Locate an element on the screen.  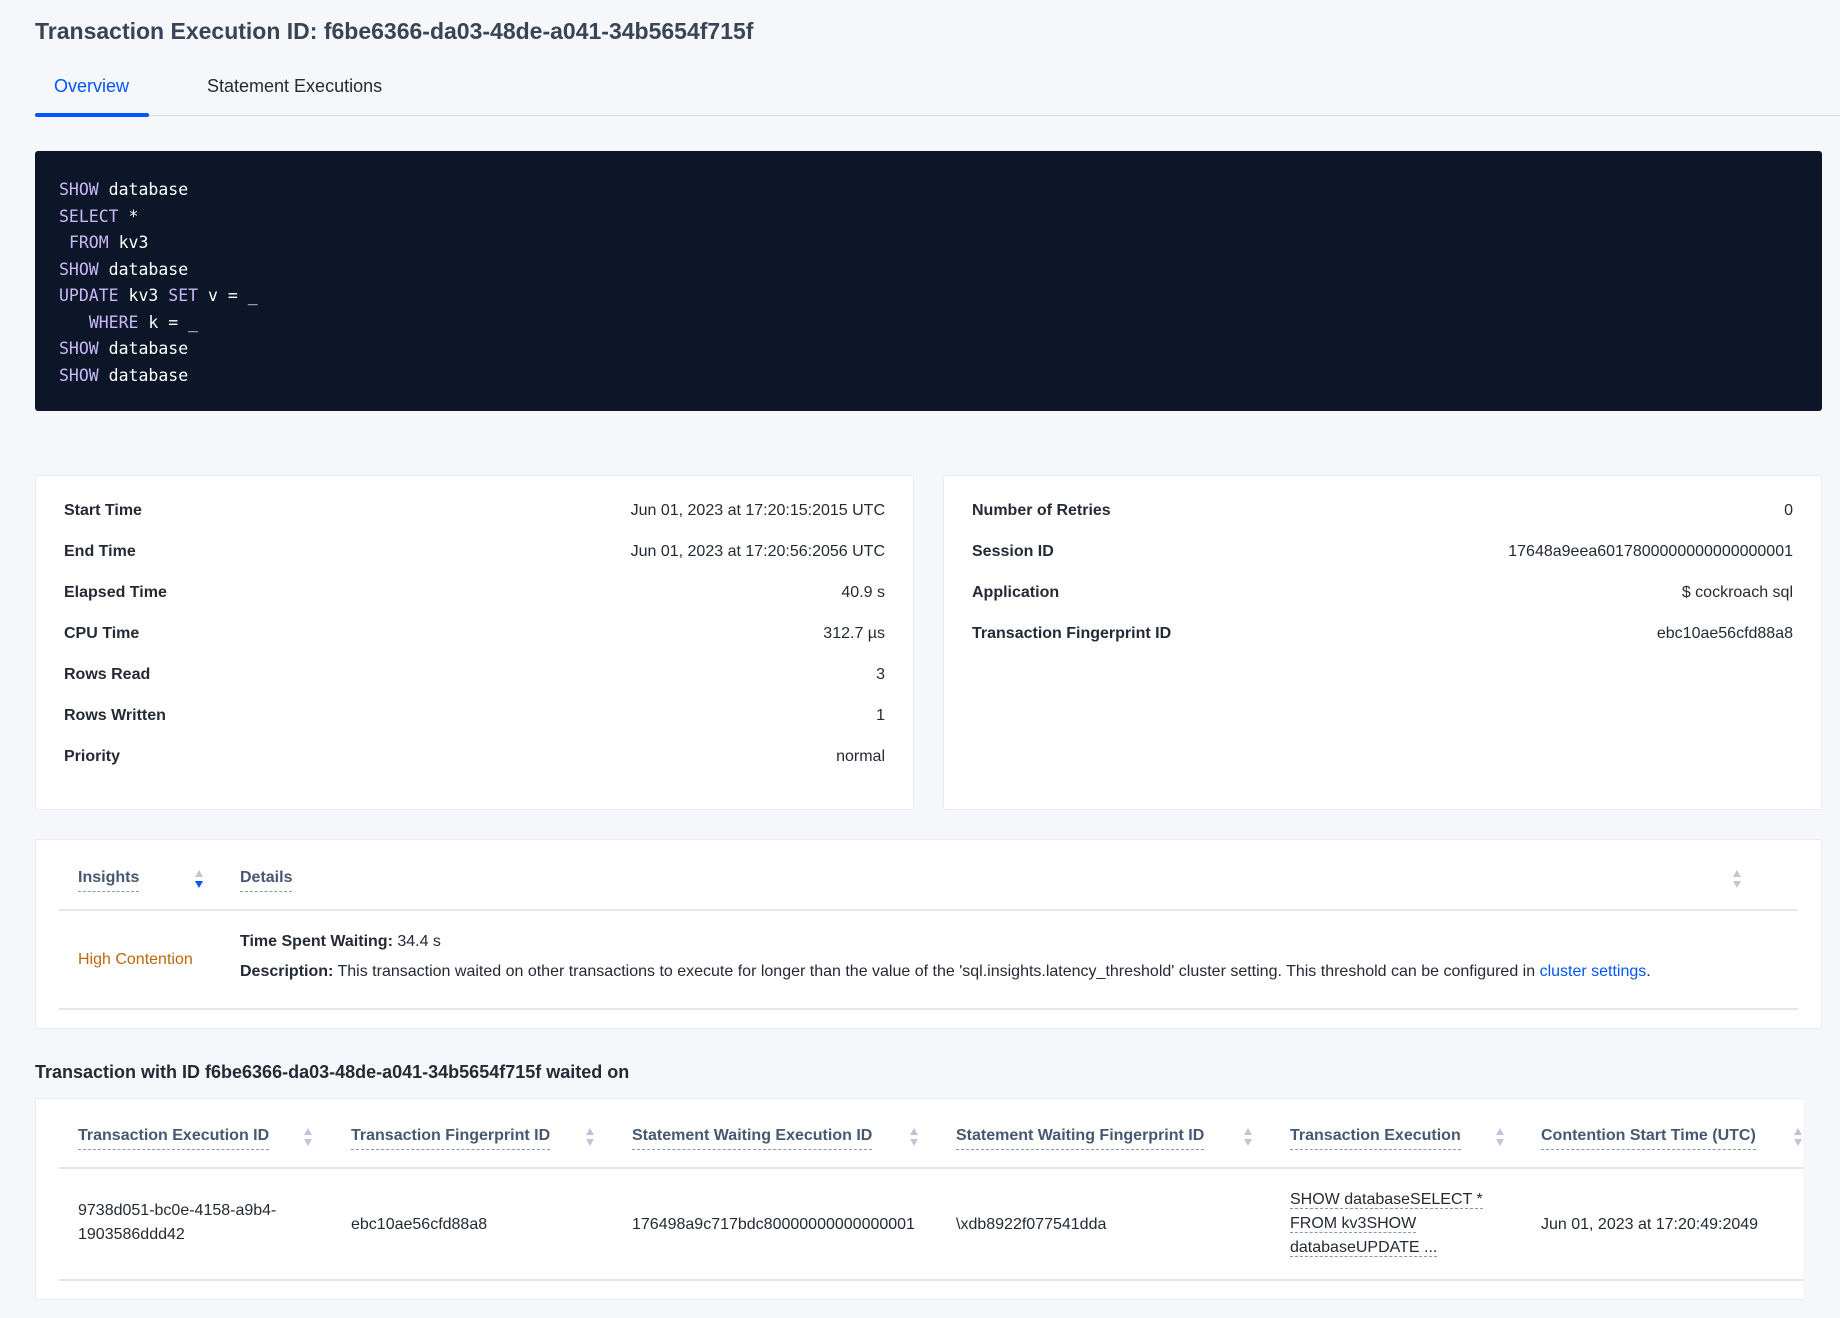
summary-value: Jun 01, 2023 at 17:20:56:2056 UTC is located at coordinates (757, 551).